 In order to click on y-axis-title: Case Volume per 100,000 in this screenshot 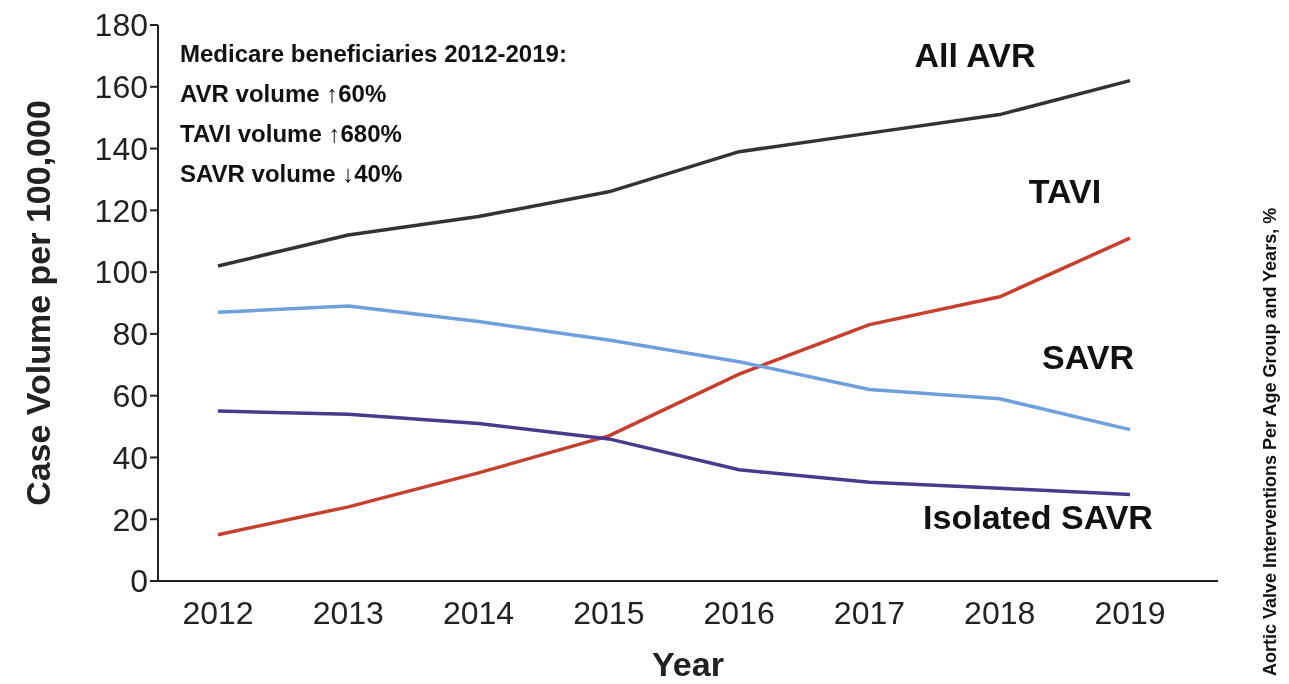, I will do `click(38, 303)`.